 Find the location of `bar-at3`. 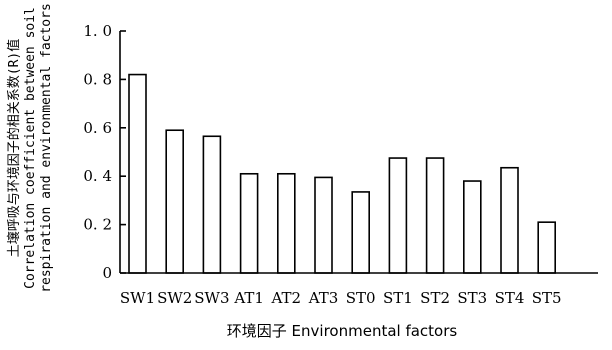

bar-at3 is located at coordinates (323, 225).